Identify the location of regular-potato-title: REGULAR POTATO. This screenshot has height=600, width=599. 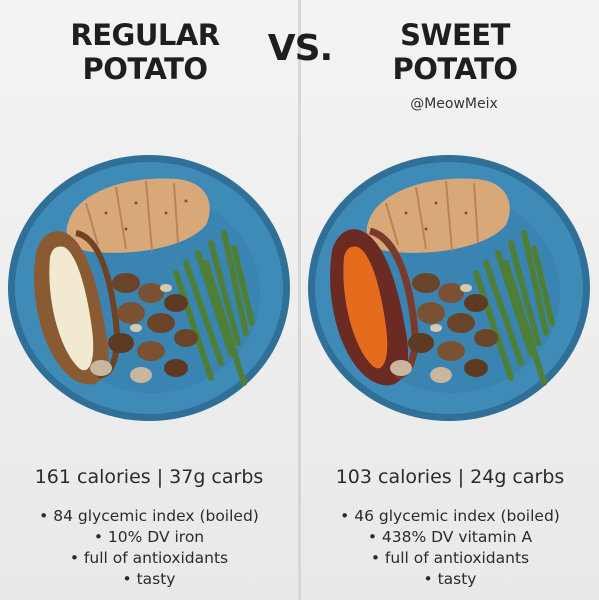
(145, 52).